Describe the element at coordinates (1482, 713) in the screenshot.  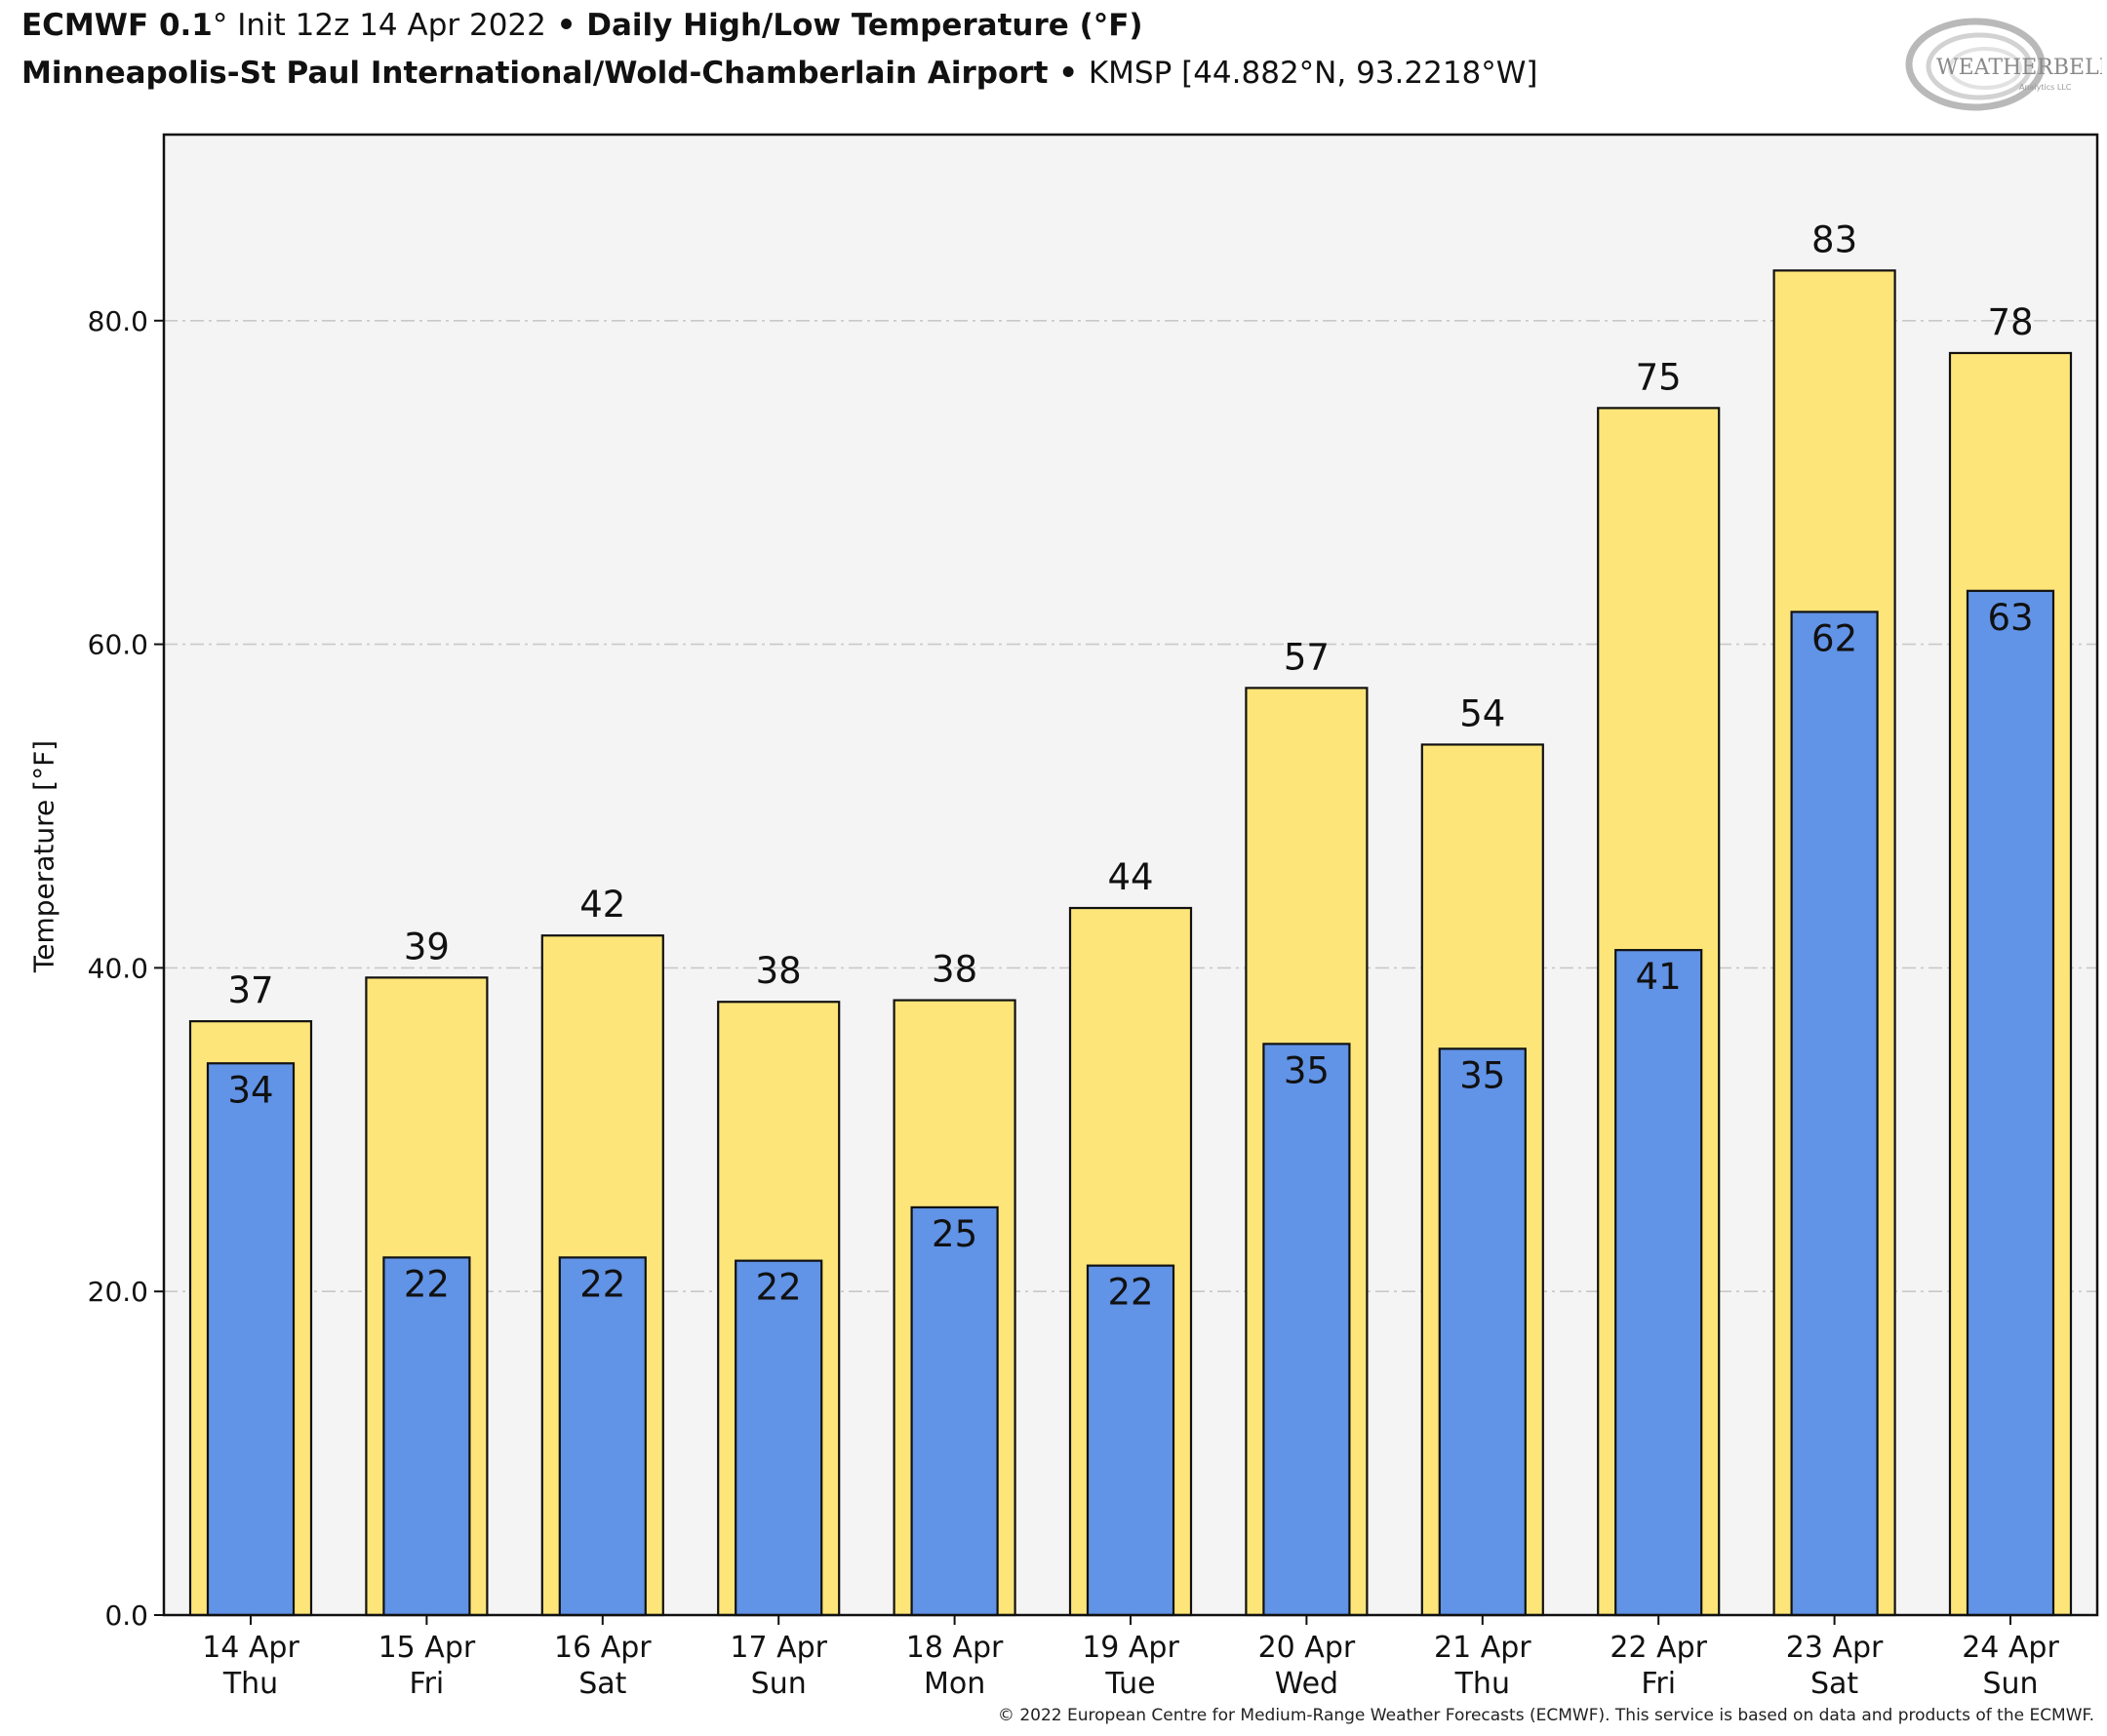
I see `high-value-label: 54` at that location.